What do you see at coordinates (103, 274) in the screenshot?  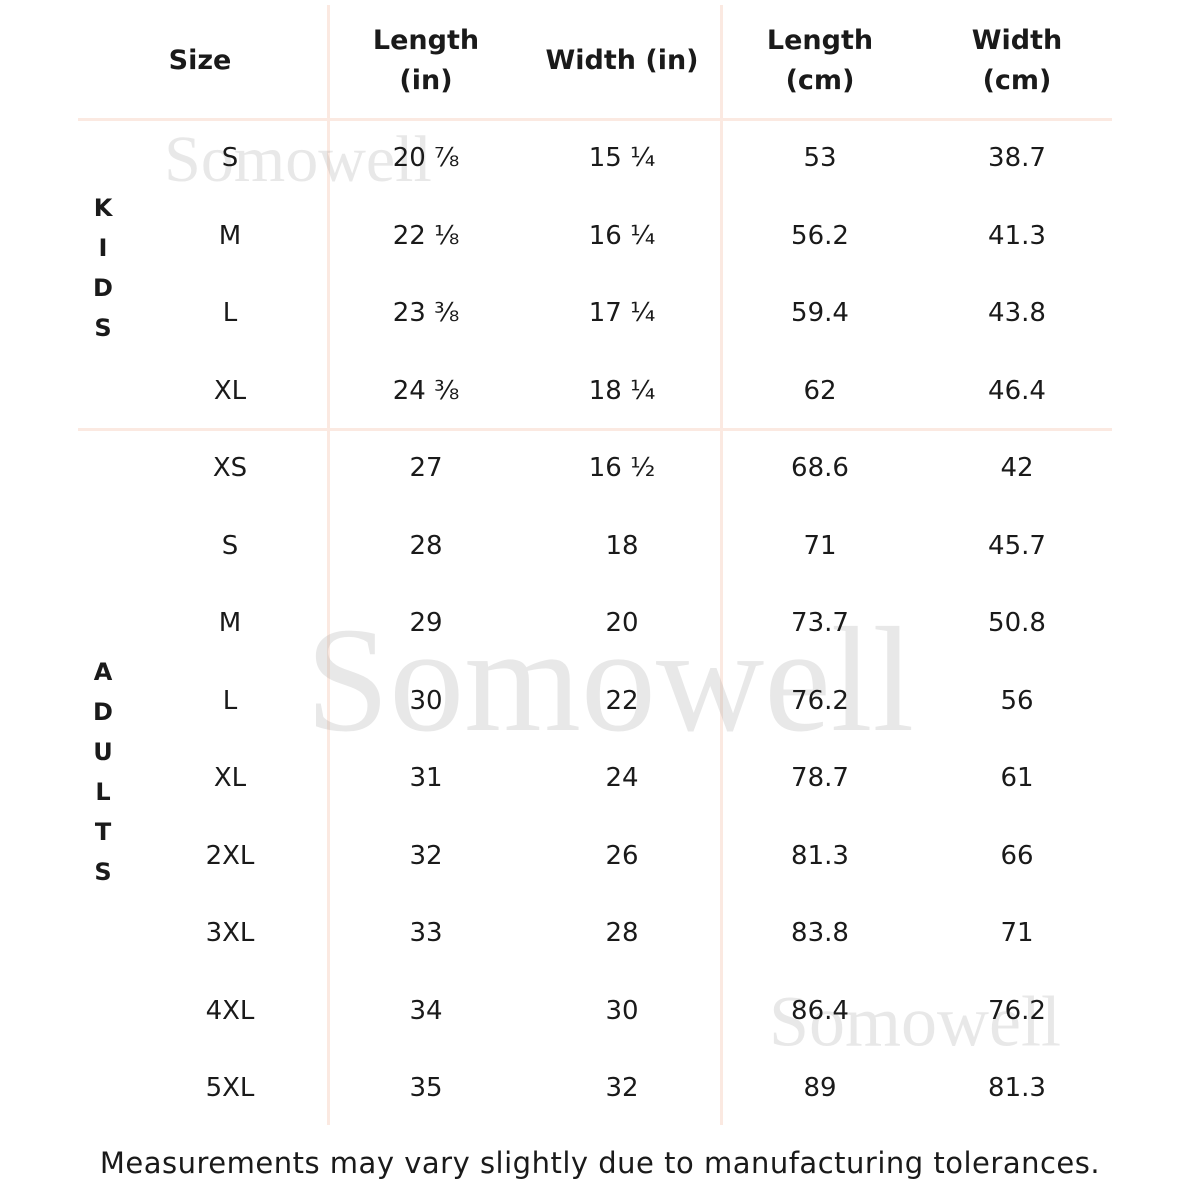 I see `group-label: KIDS` at bounding box center [103, 274].